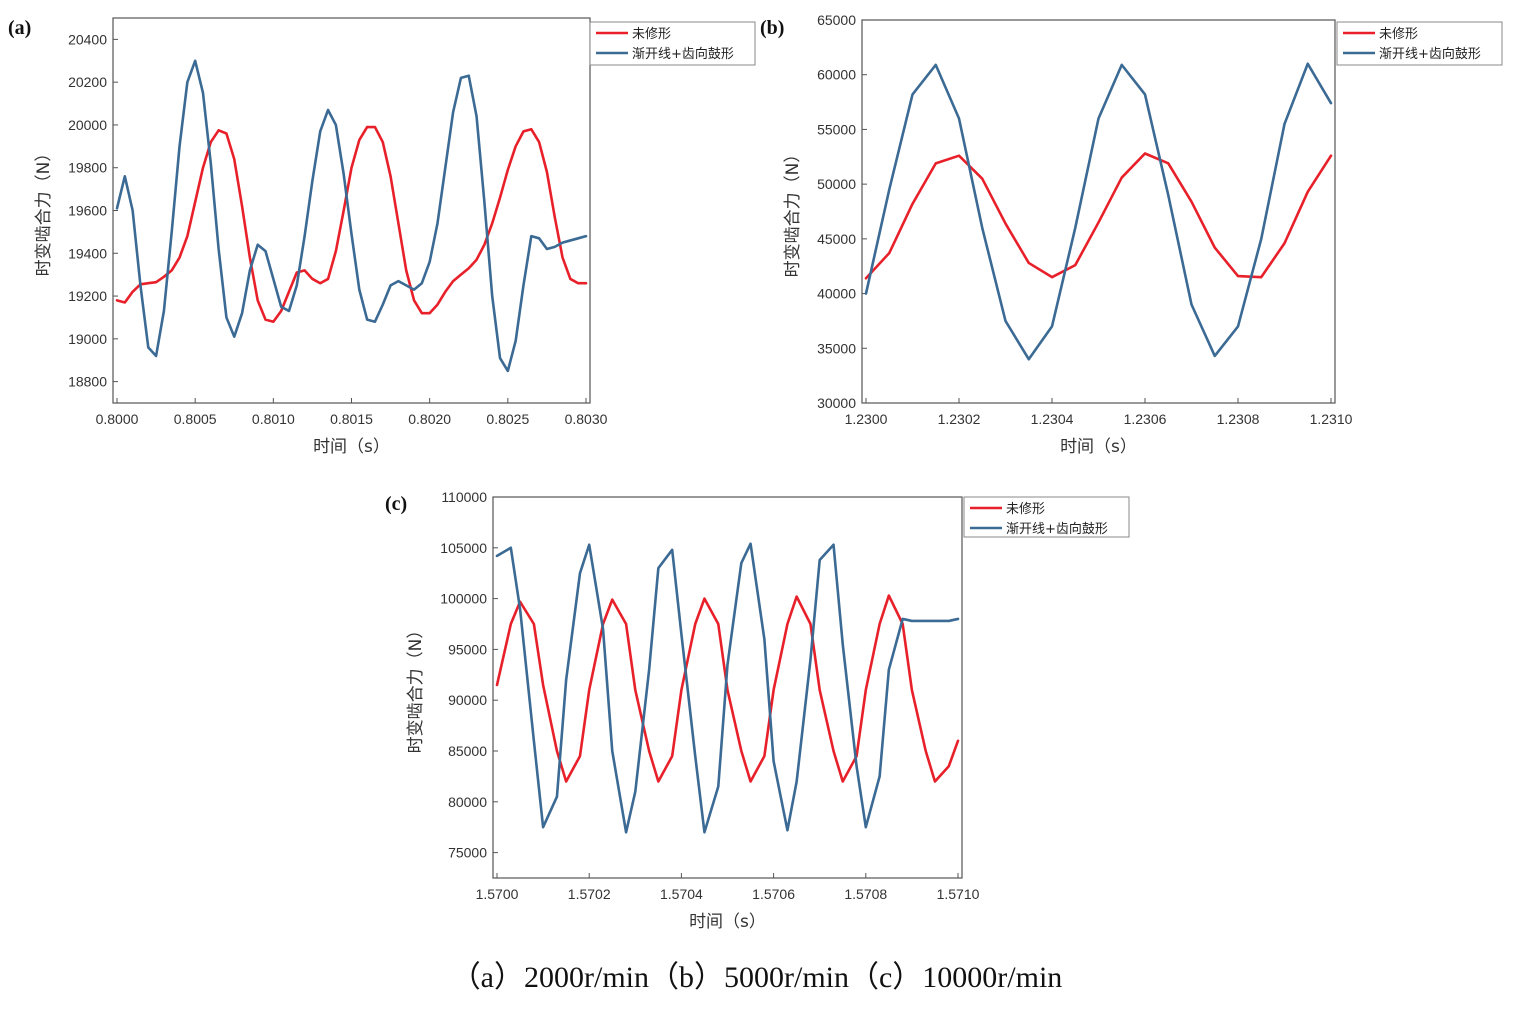  I want to click on y-tick-label: 60000, so click(836, 75).